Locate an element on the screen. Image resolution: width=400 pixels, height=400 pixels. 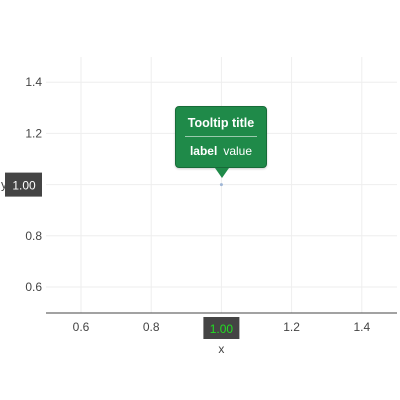
x-tick-label: 1.4 is located at coordinates (361, 327).